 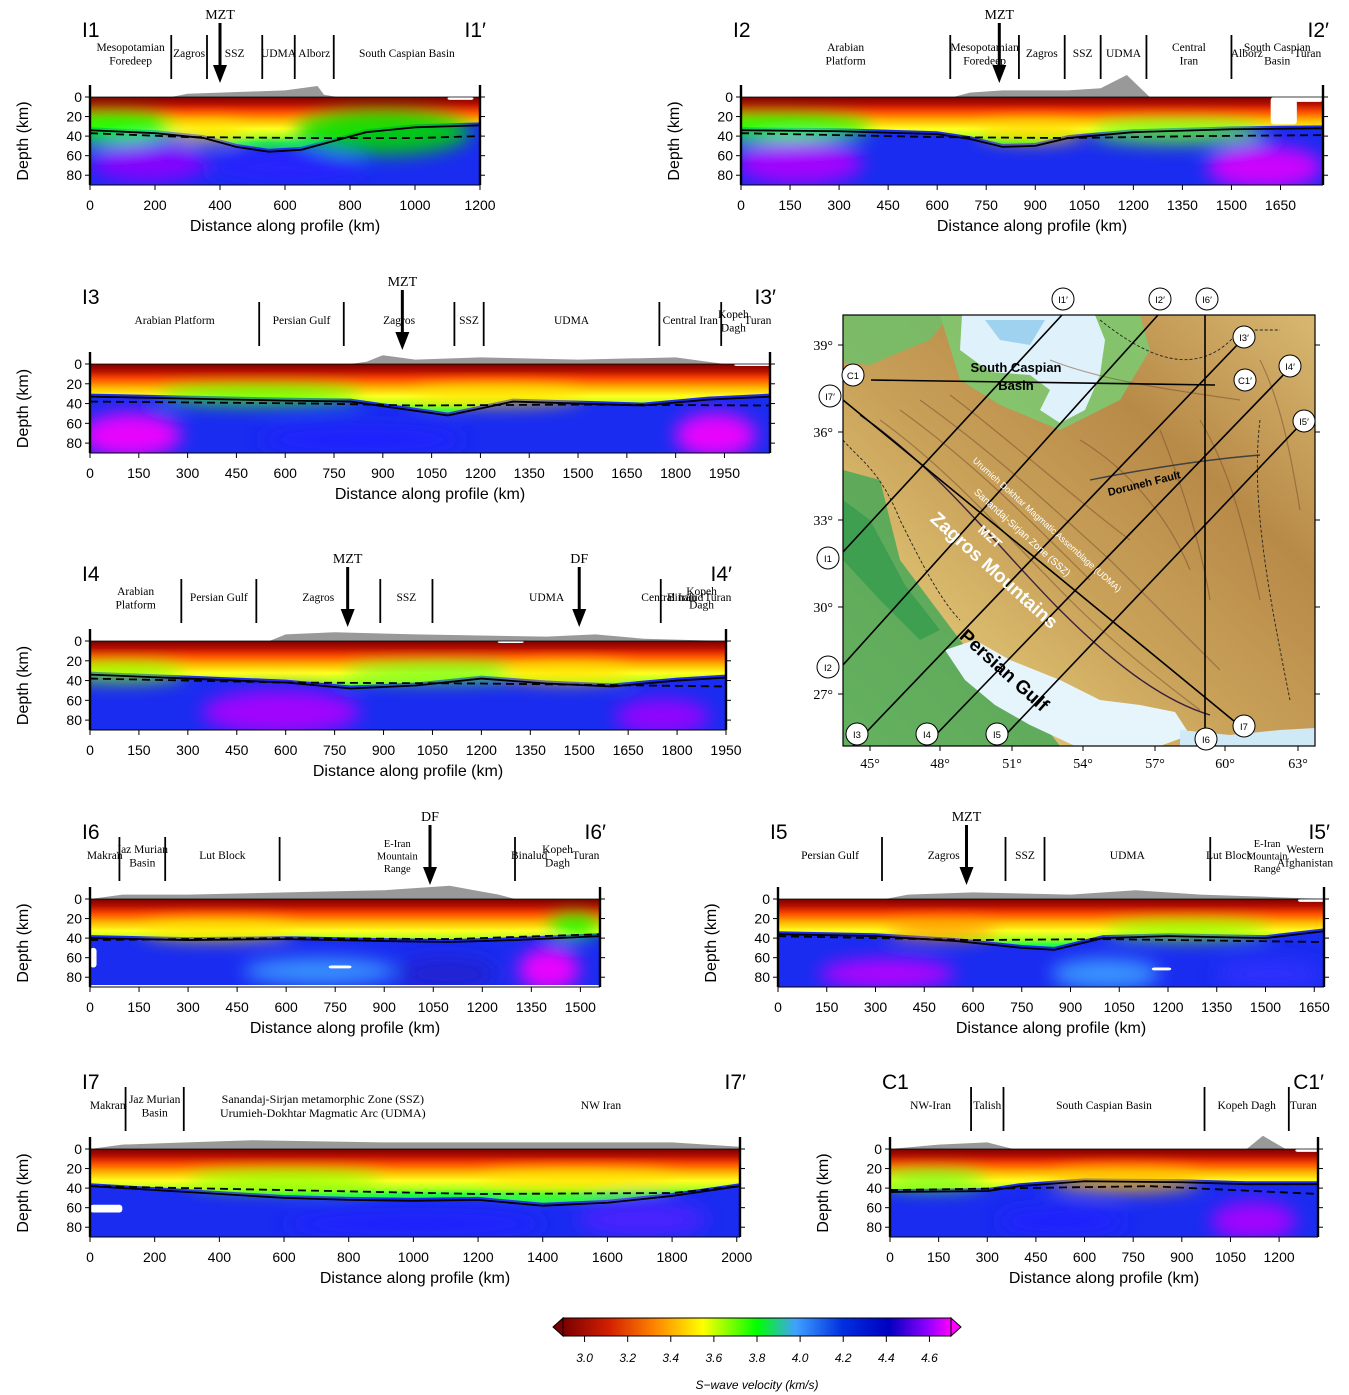 I want to click on profile-name-start: I6, so click(x=91, y=832).